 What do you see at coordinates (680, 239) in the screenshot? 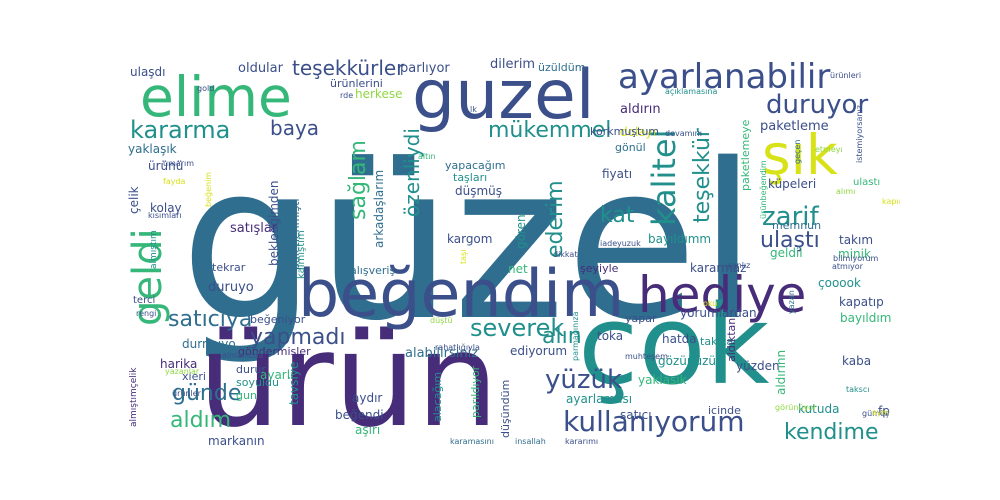
I see `word-bayildimm: bayıldımm` at bounding box center [680, 239].